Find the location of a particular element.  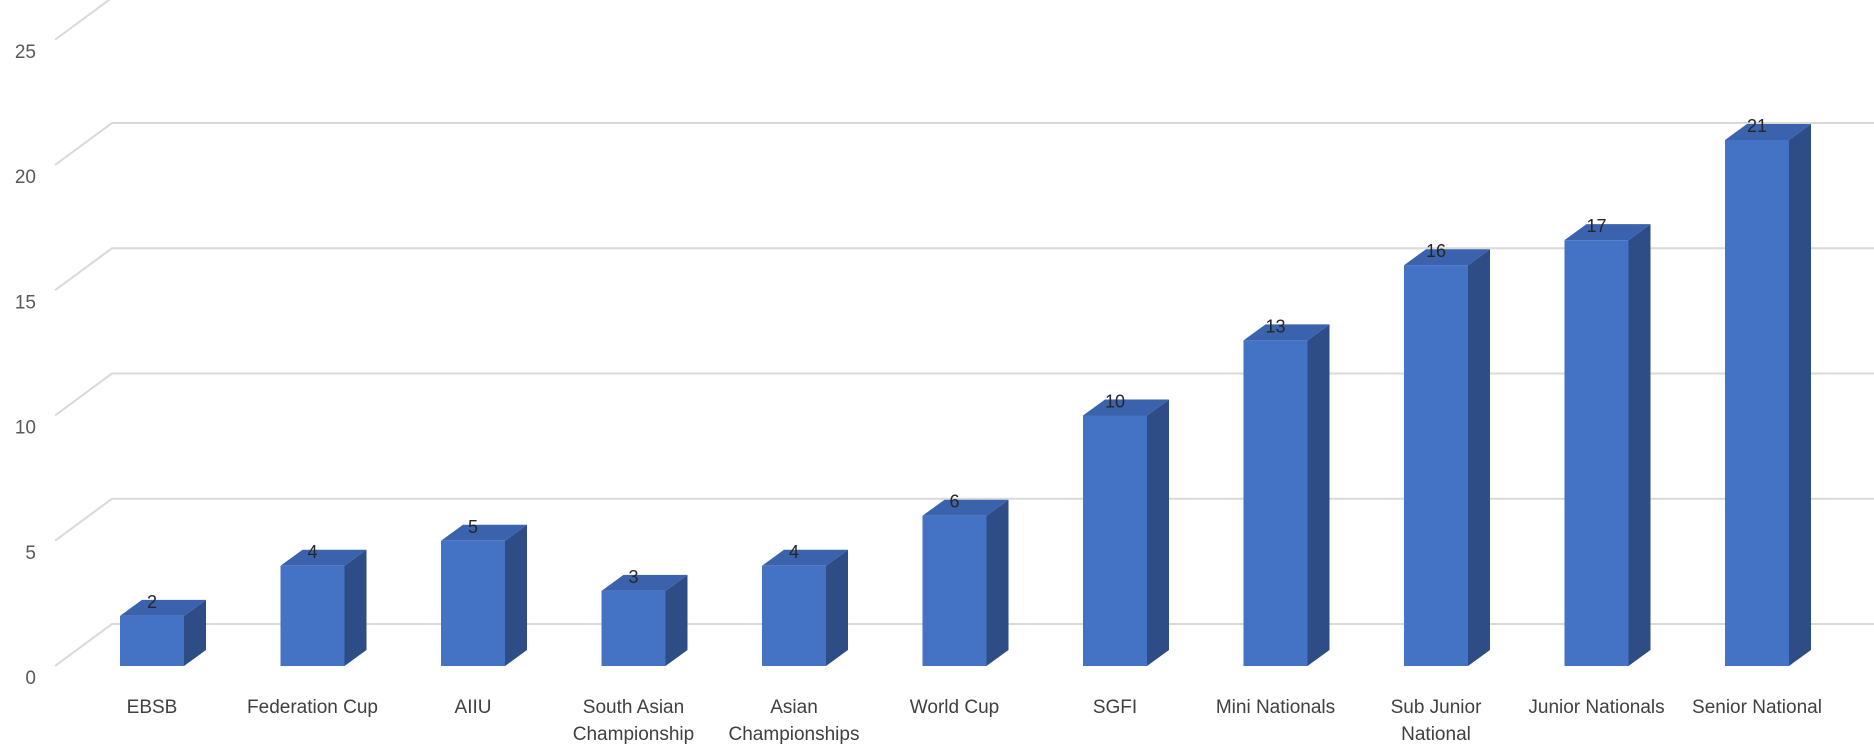

data-label: 21 is located at coordinates (1757, 126).